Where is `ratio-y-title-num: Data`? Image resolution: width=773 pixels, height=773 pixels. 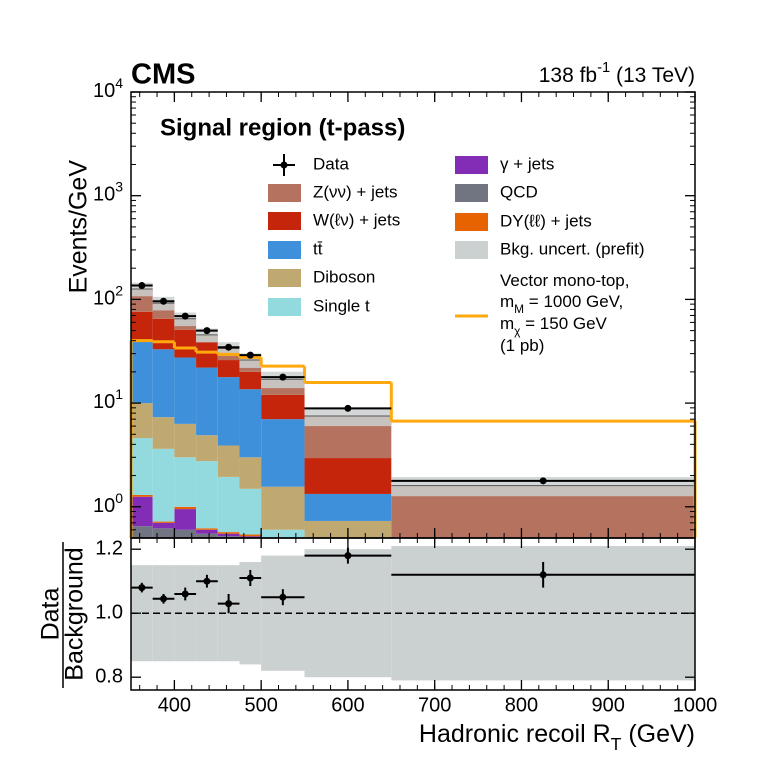 ratio-y-title-num: Data is located at coordinates (51, 614).